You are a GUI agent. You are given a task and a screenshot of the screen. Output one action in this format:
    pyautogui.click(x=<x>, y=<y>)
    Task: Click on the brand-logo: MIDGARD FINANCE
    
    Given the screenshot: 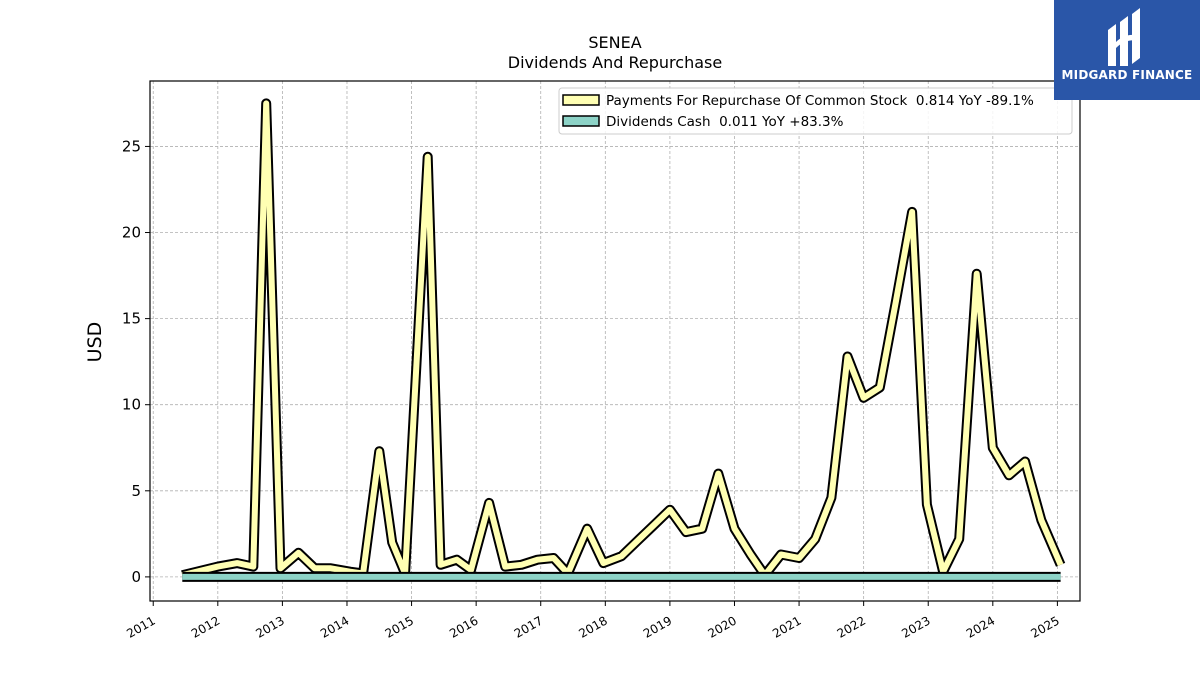 What is the action you would take?
    pyautogui.click(x=1127, y=50)
    